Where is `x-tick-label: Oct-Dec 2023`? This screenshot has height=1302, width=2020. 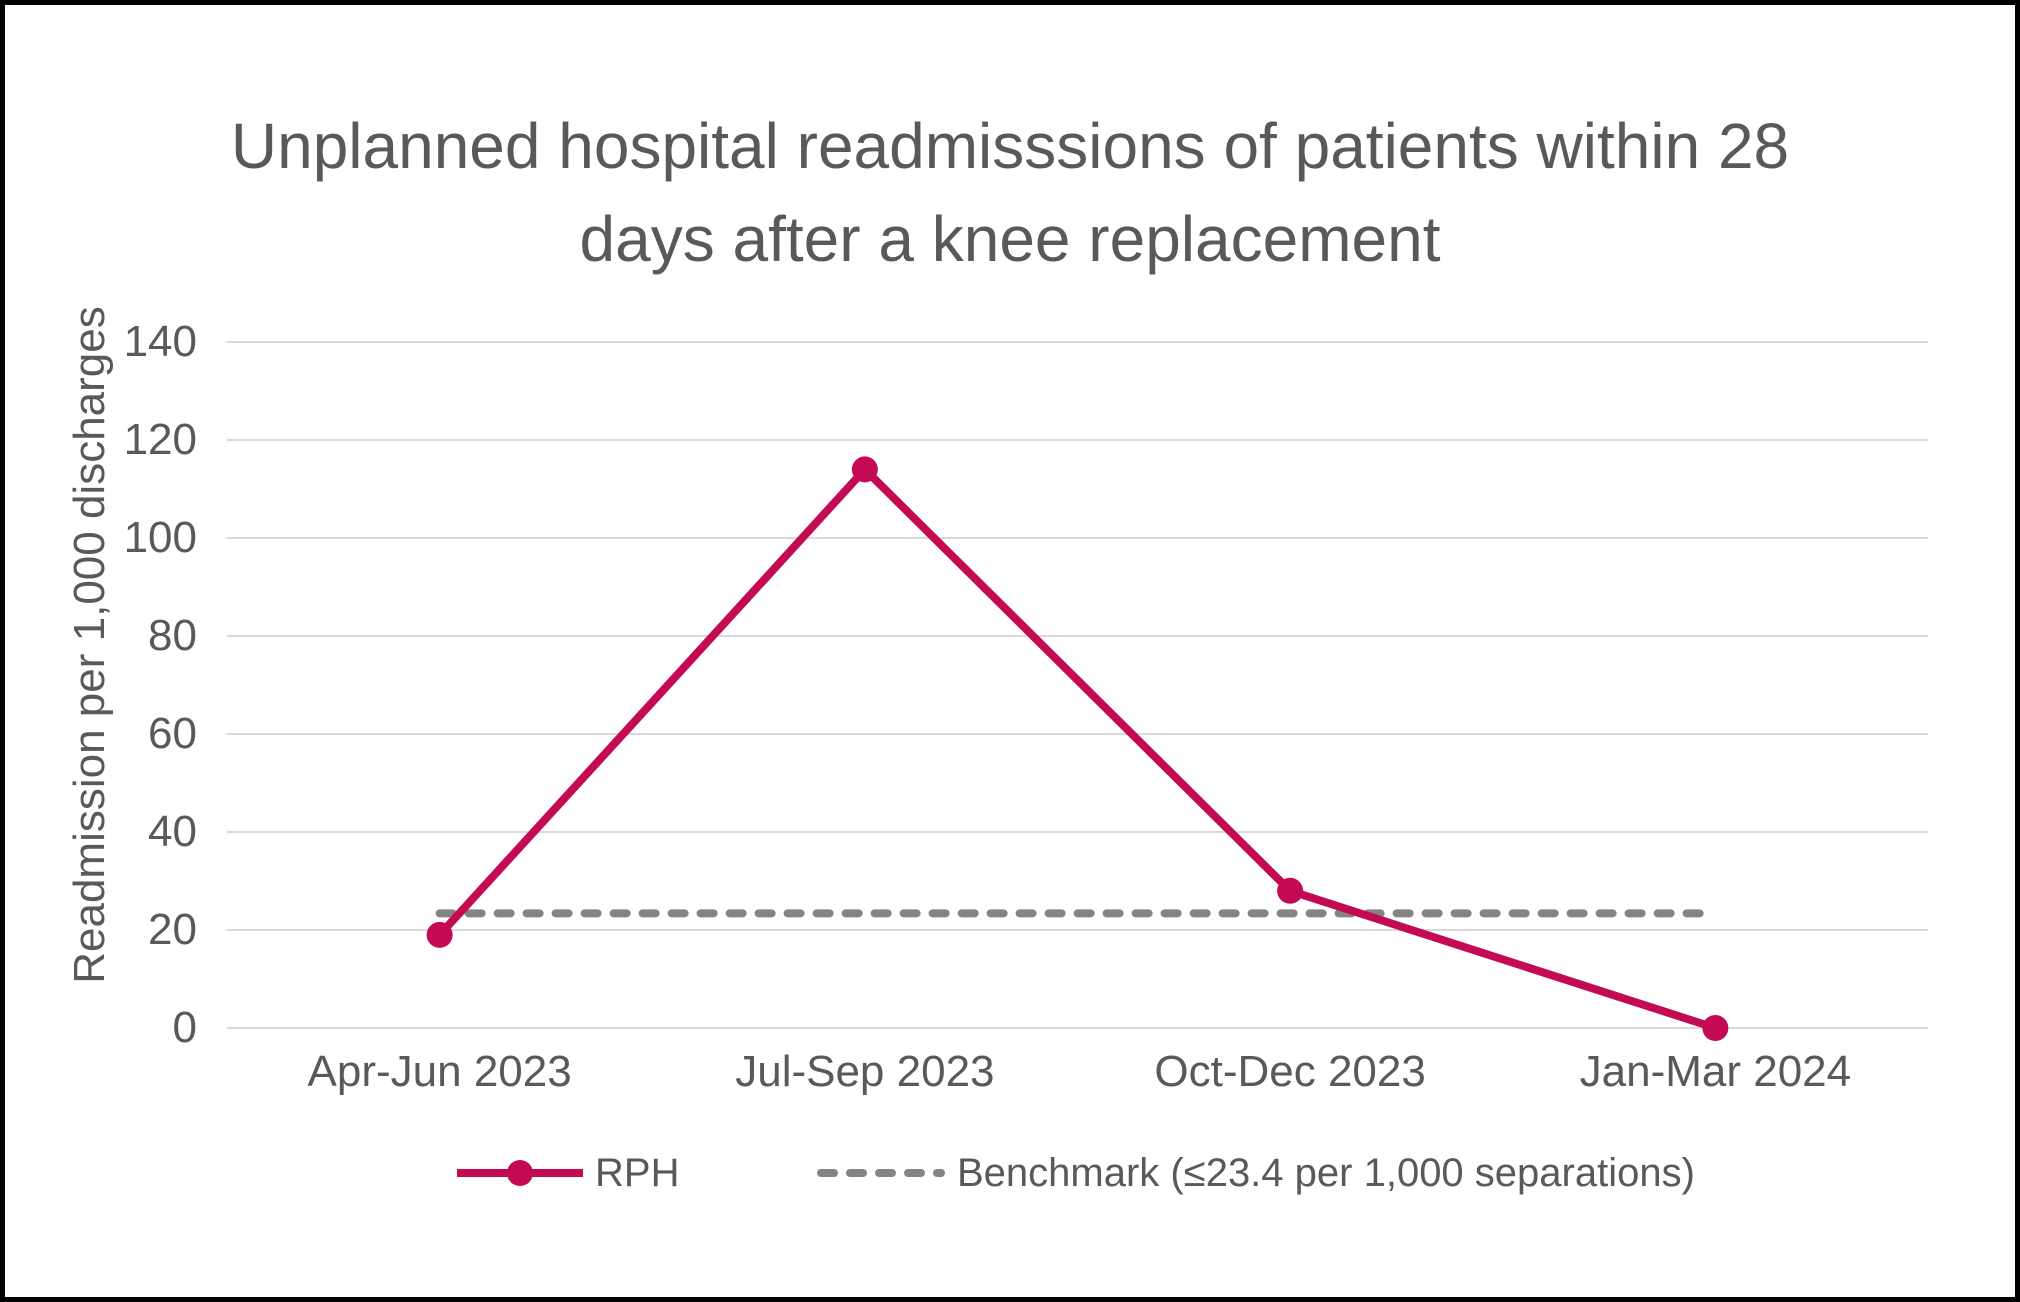 x-tick-label: Oct-Dec 2023 is located at coordinates (1290, 1071).